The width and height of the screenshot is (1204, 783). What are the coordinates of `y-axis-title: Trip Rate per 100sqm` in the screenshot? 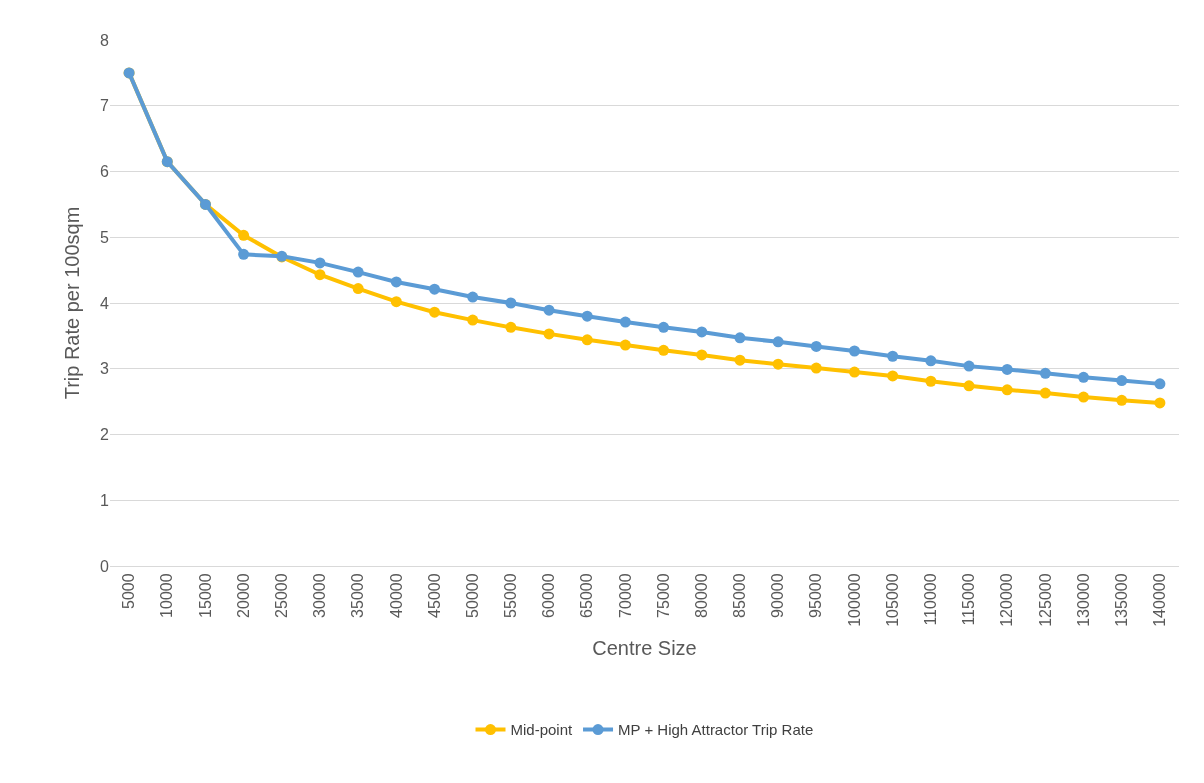 It's located at (71, 303).